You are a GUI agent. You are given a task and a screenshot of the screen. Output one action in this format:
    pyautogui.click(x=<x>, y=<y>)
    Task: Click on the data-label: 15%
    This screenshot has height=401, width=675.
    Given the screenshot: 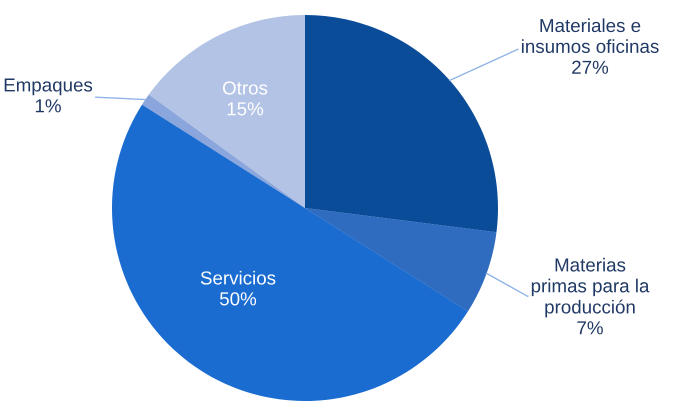 What is the action you would take?
    pyautogui.click(x=246, y=109)
    